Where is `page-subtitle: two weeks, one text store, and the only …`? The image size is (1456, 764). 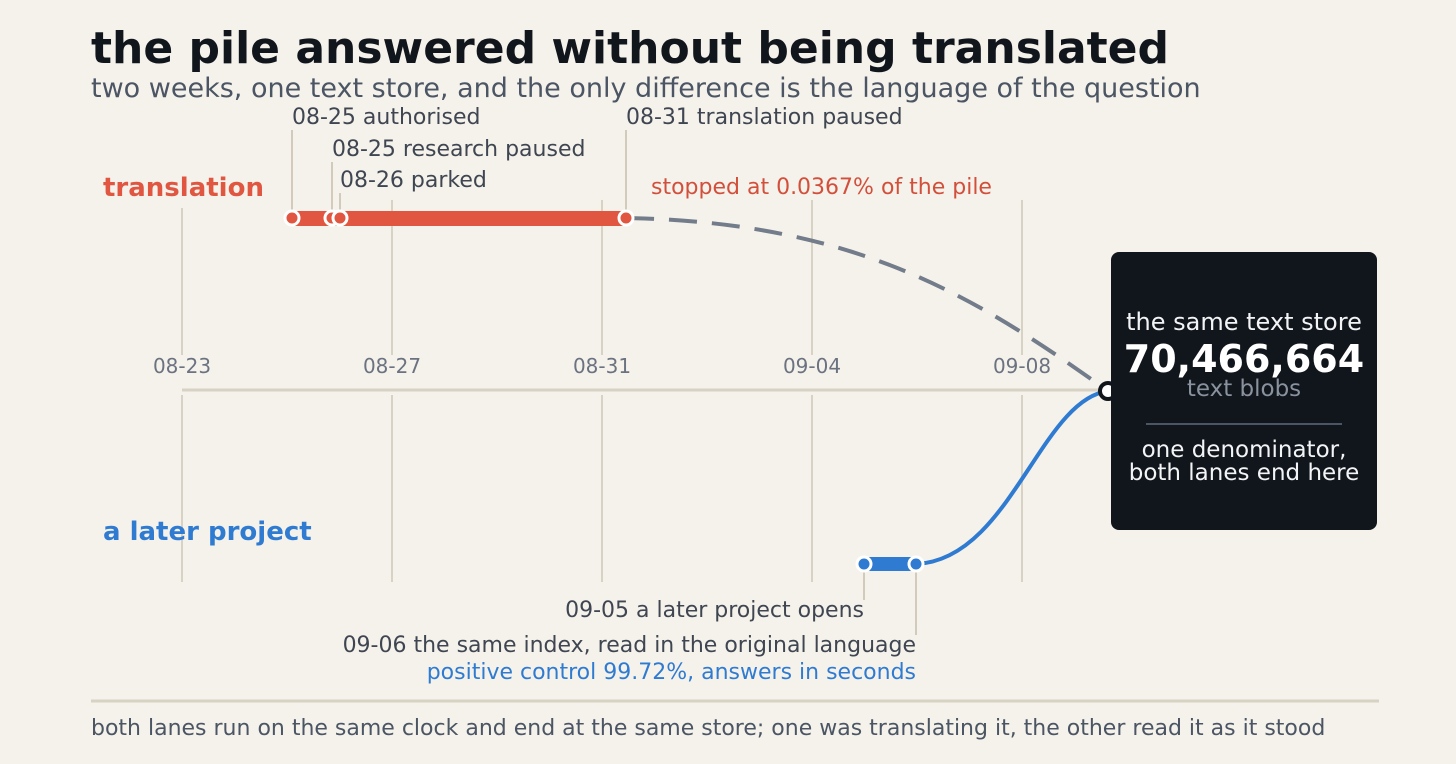 page-subtitle: two weeks, one text store, and the only … is located at coordinates (646, 88).